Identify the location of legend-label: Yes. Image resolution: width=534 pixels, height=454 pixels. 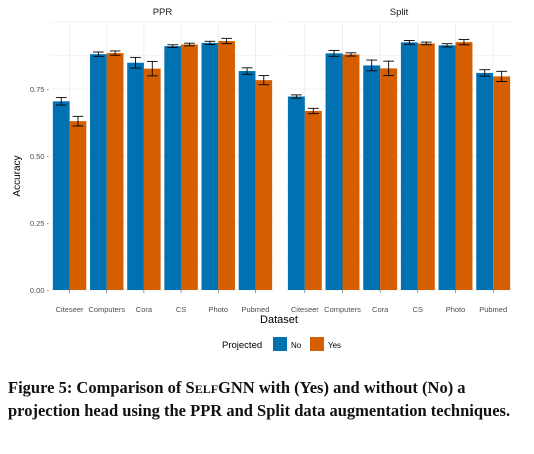
(334, 345).